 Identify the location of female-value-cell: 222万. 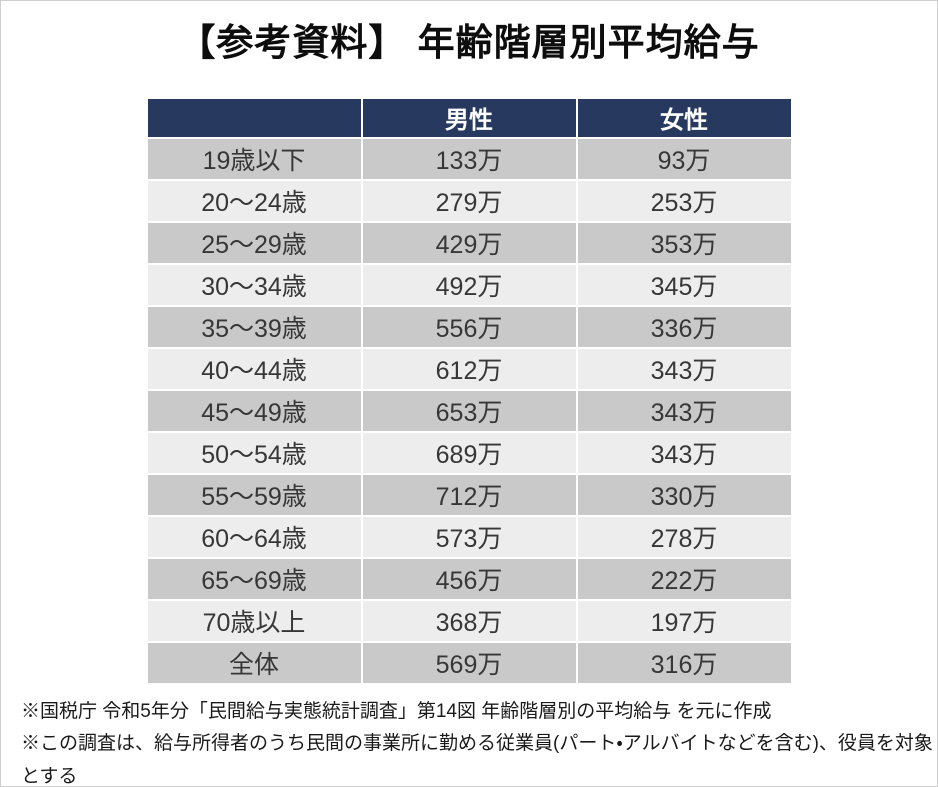
(684, 578).